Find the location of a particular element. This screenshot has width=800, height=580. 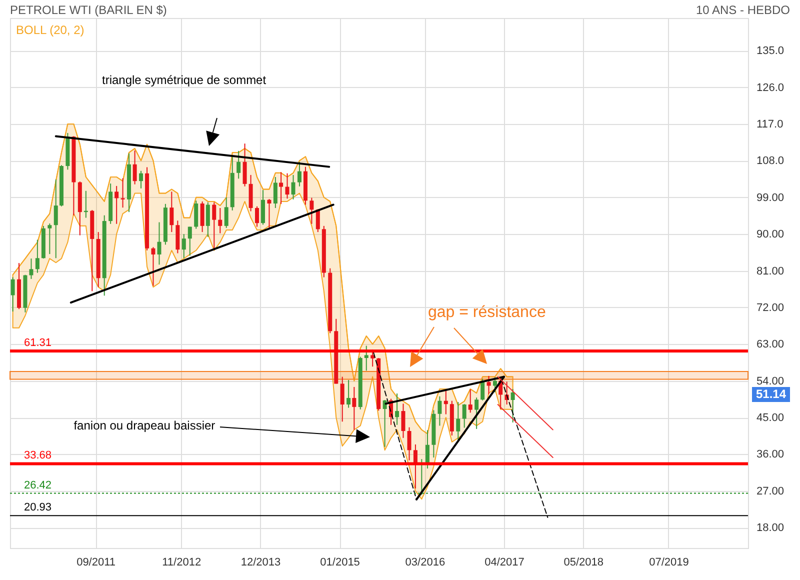

x-tick-label: 04/2017 is located at coordinates (504, 562).